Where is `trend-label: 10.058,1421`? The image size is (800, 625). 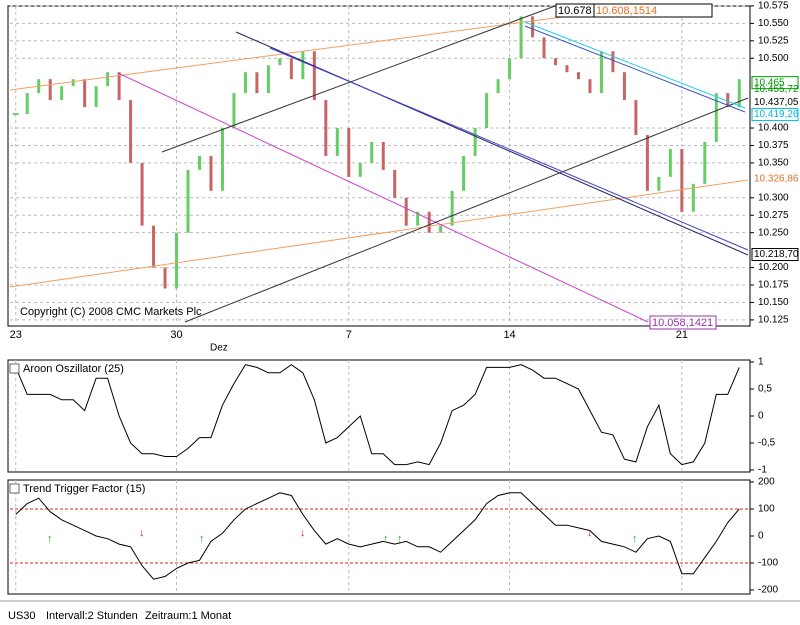
trend-label: 10.058,1421 is located at coordinates (682, 323).